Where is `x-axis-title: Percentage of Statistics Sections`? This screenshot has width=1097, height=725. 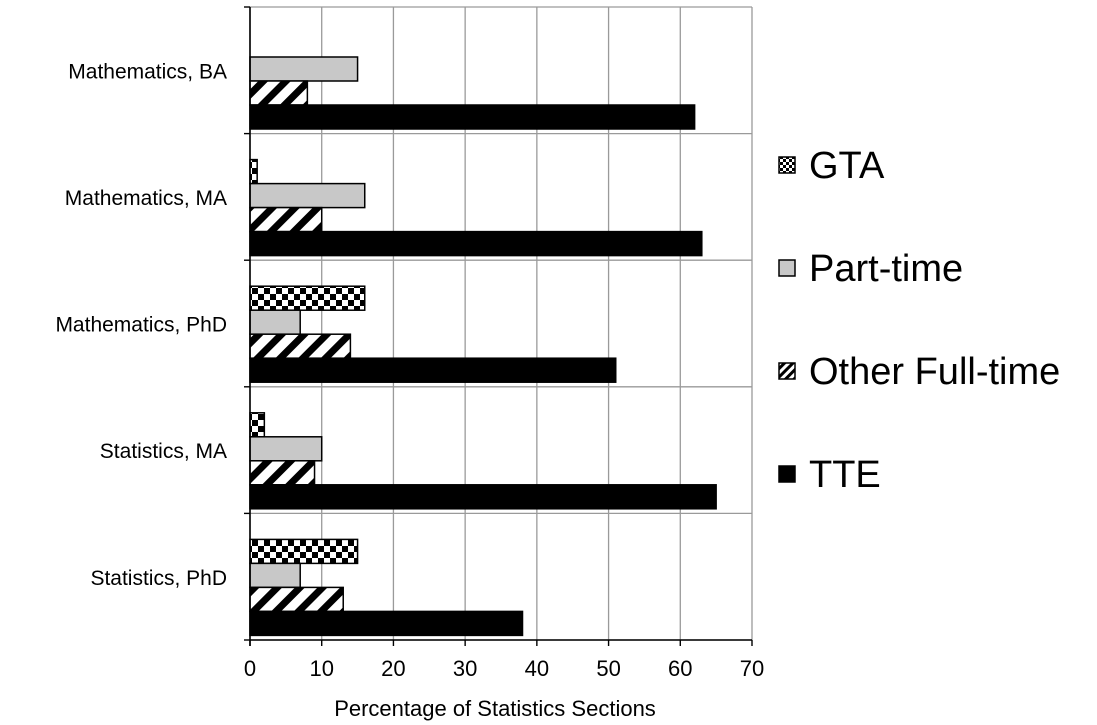
x-axis-title: Percentage of Statistics Sections is located at coordinates (495, 708).